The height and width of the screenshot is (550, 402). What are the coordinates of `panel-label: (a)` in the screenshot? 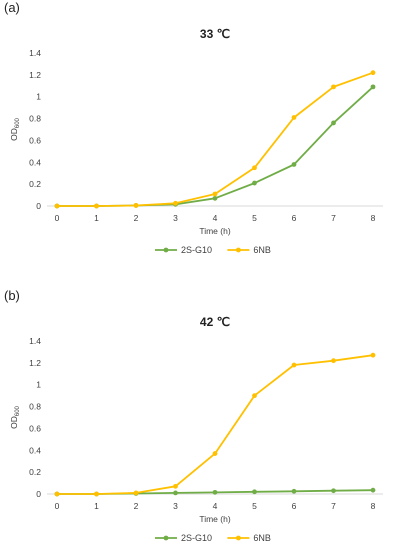 It's located at (12, 7).